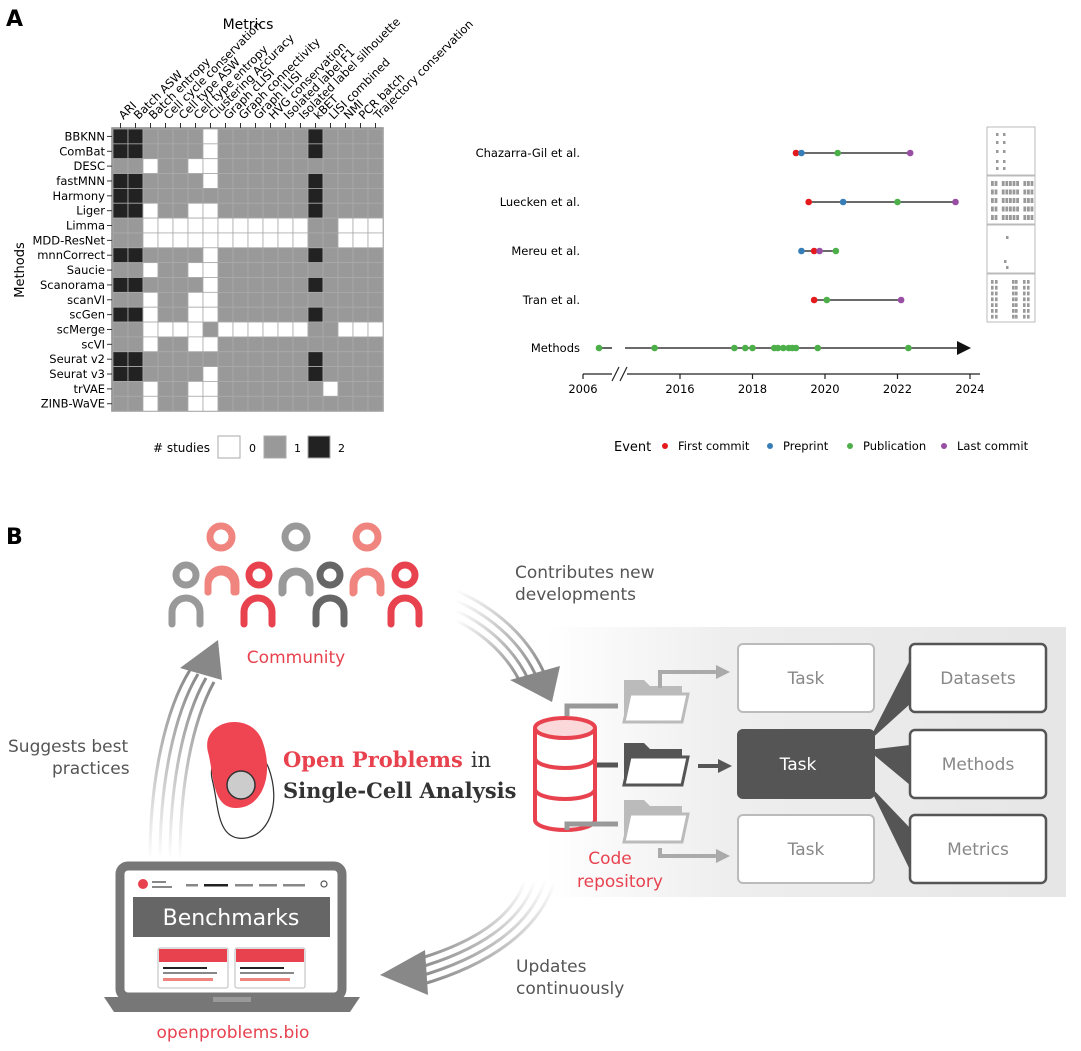  What do you see at coordinates (77, 374) in the screenshot?
I see `method-label: Seurat v3` at bounding box center [77, 374].